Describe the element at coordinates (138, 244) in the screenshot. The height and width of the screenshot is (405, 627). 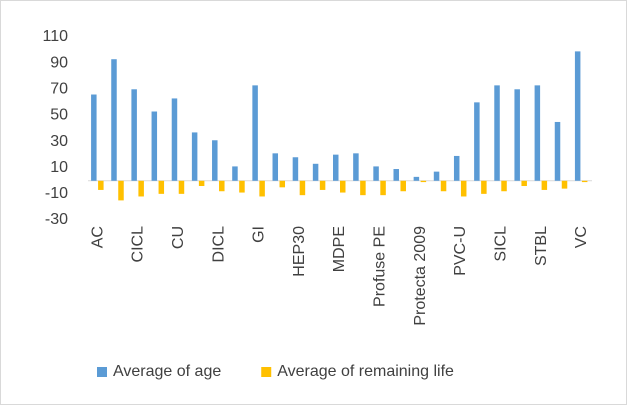
I see `x-tick-label: CICL` at that location.